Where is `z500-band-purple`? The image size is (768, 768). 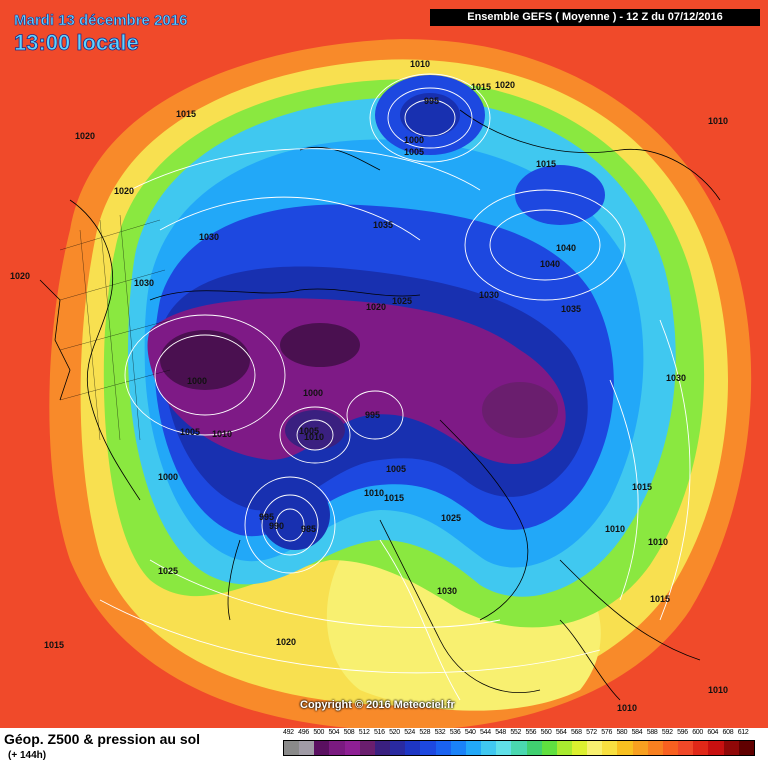 z500-band-purple is located at coordinates (356, 381).